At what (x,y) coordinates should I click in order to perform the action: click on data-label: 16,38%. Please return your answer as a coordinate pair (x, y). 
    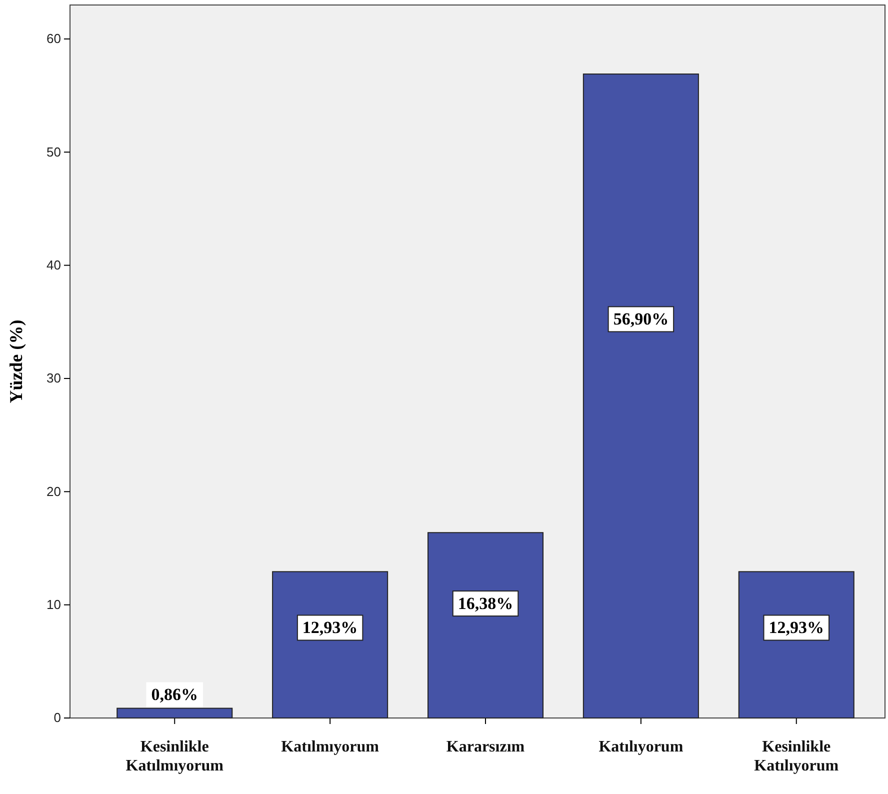
    Looking at the image, I should click on (486, 604).